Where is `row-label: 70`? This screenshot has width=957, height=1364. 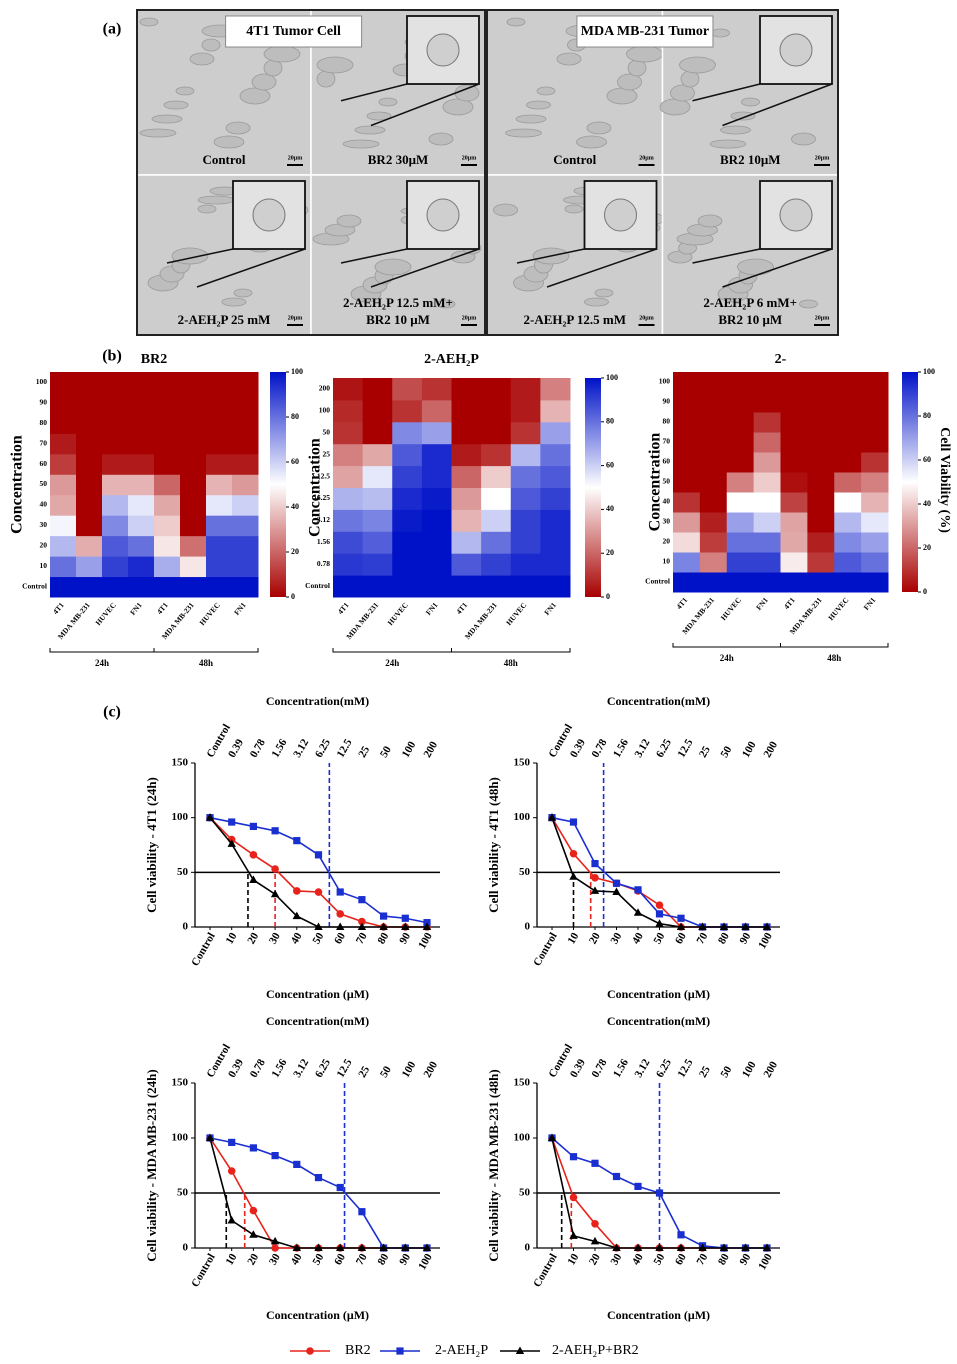
row-label: 70 is located at coordinates (667, 441).